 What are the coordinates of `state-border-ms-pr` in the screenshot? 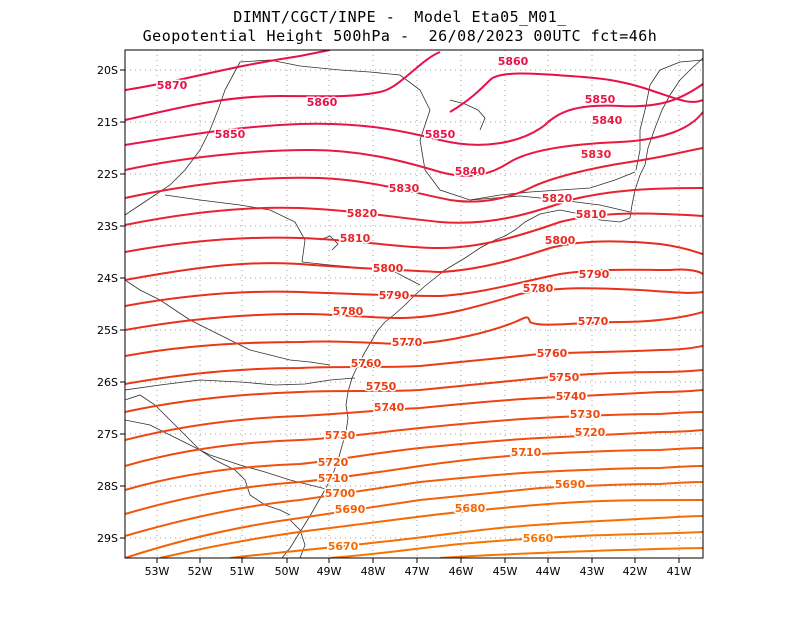 It's located at (235, 228).